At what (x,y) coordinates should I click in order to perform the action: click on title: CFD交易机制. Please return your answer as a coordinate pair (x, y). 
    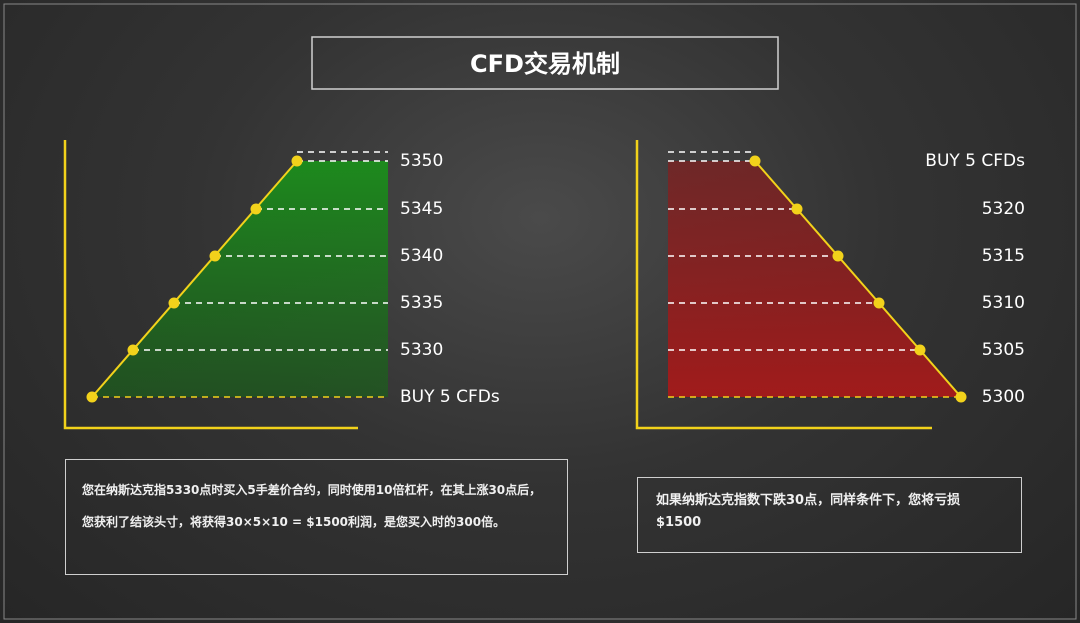
    Looking at the image, I should click on (545, 64).